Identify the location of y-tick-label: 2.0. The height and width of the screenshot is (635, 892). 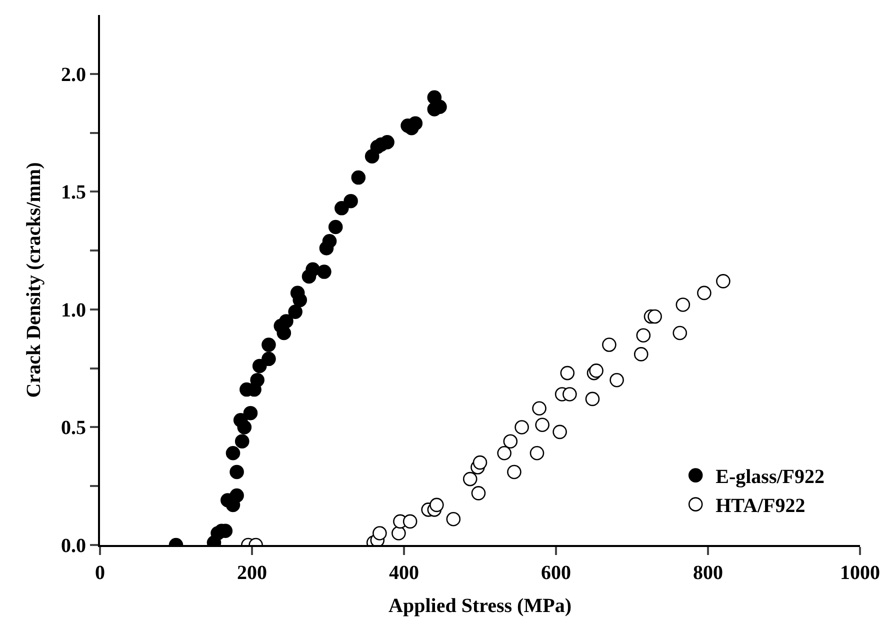
(73, 75).